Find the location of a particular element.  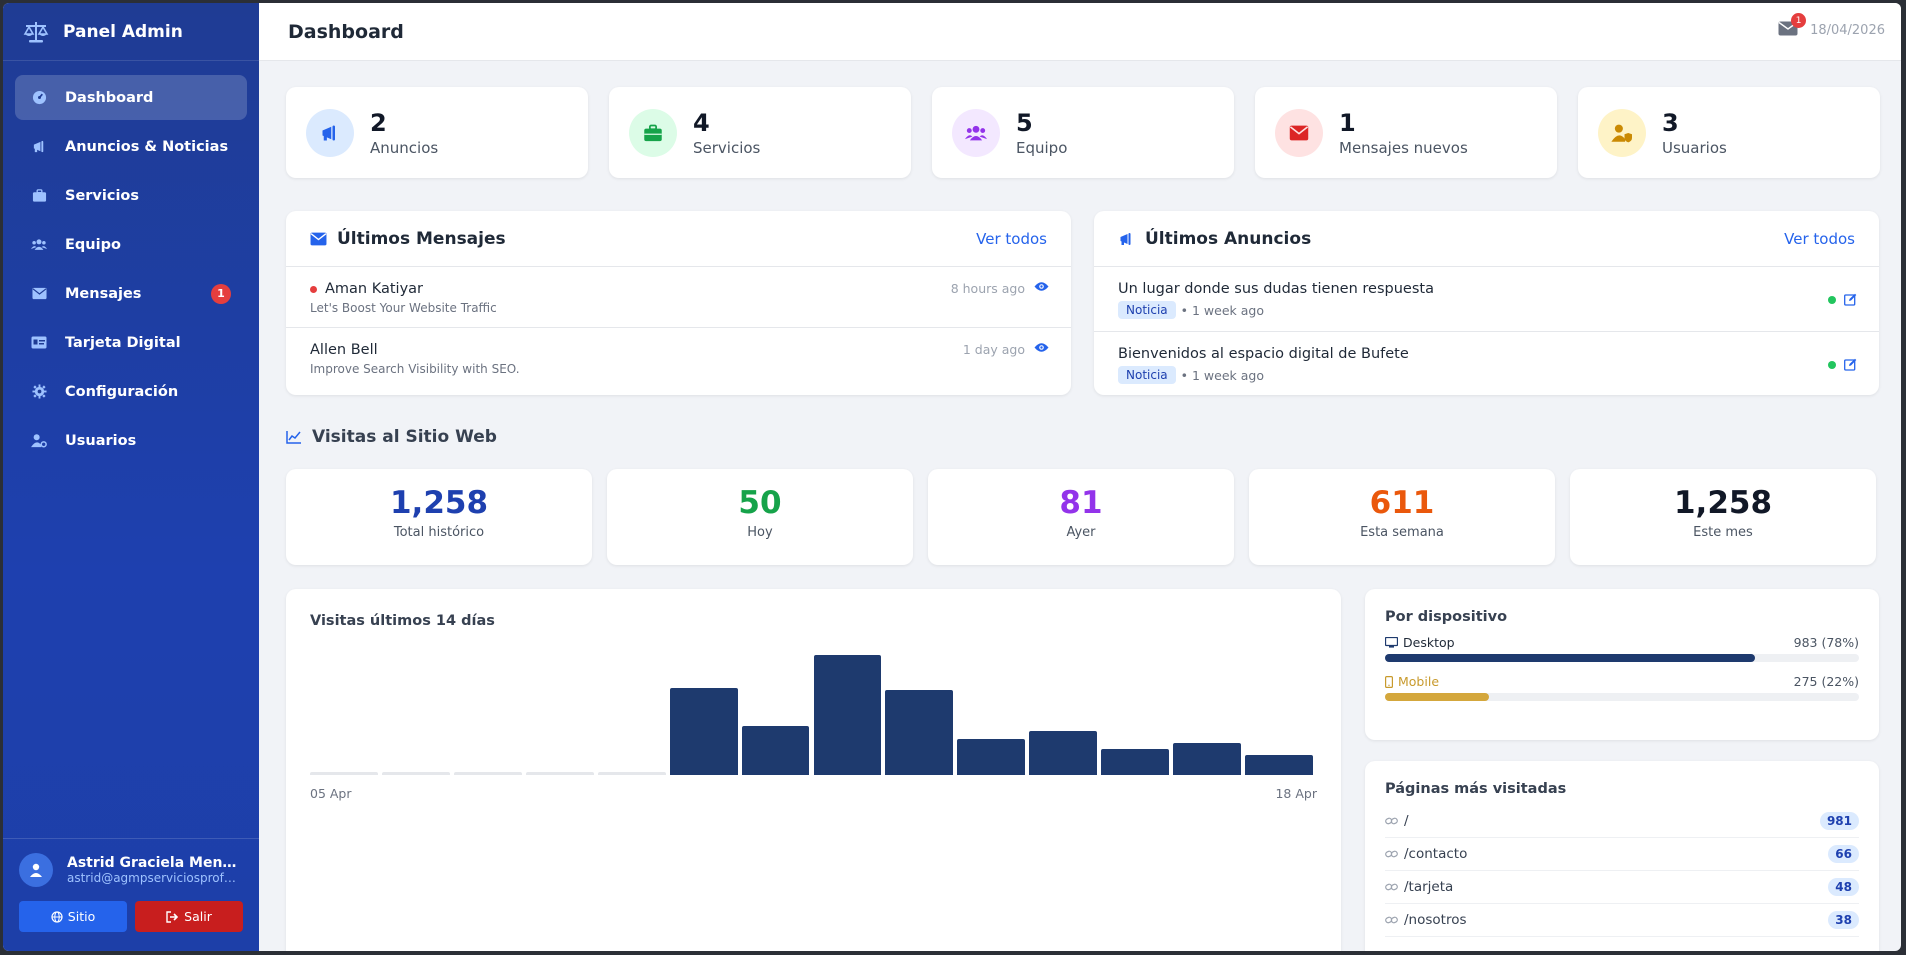

visits-total-card: 1,258 Total histórico is located at coordinates (439, 517).